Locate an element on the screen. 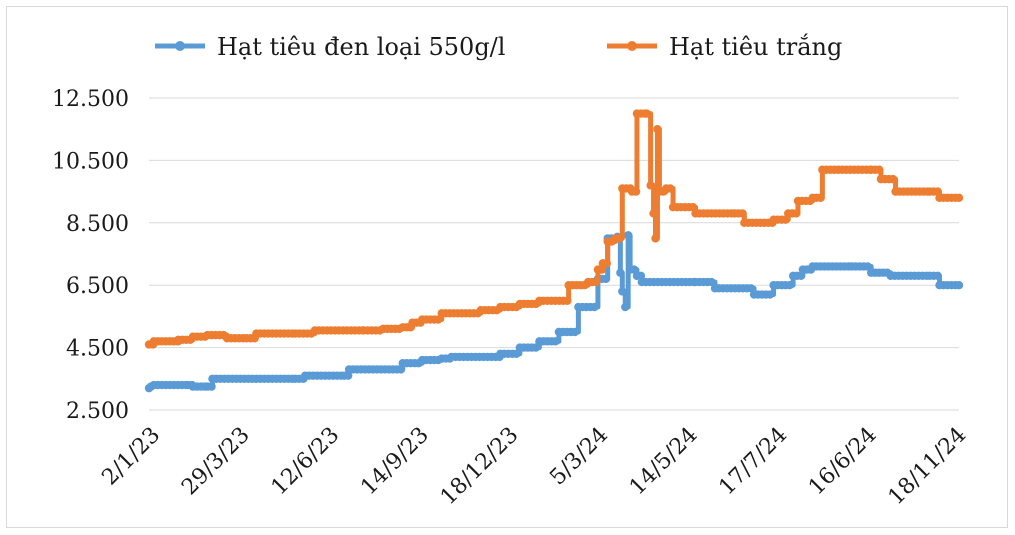  x-tick-label: 18/11/24 is located at coordinates (928, 467).